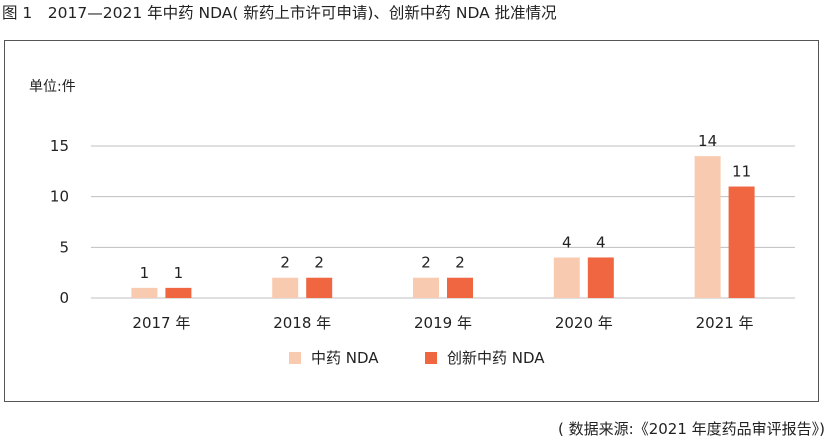  I want to click on y-tick-label: 15, so click(59, 146).